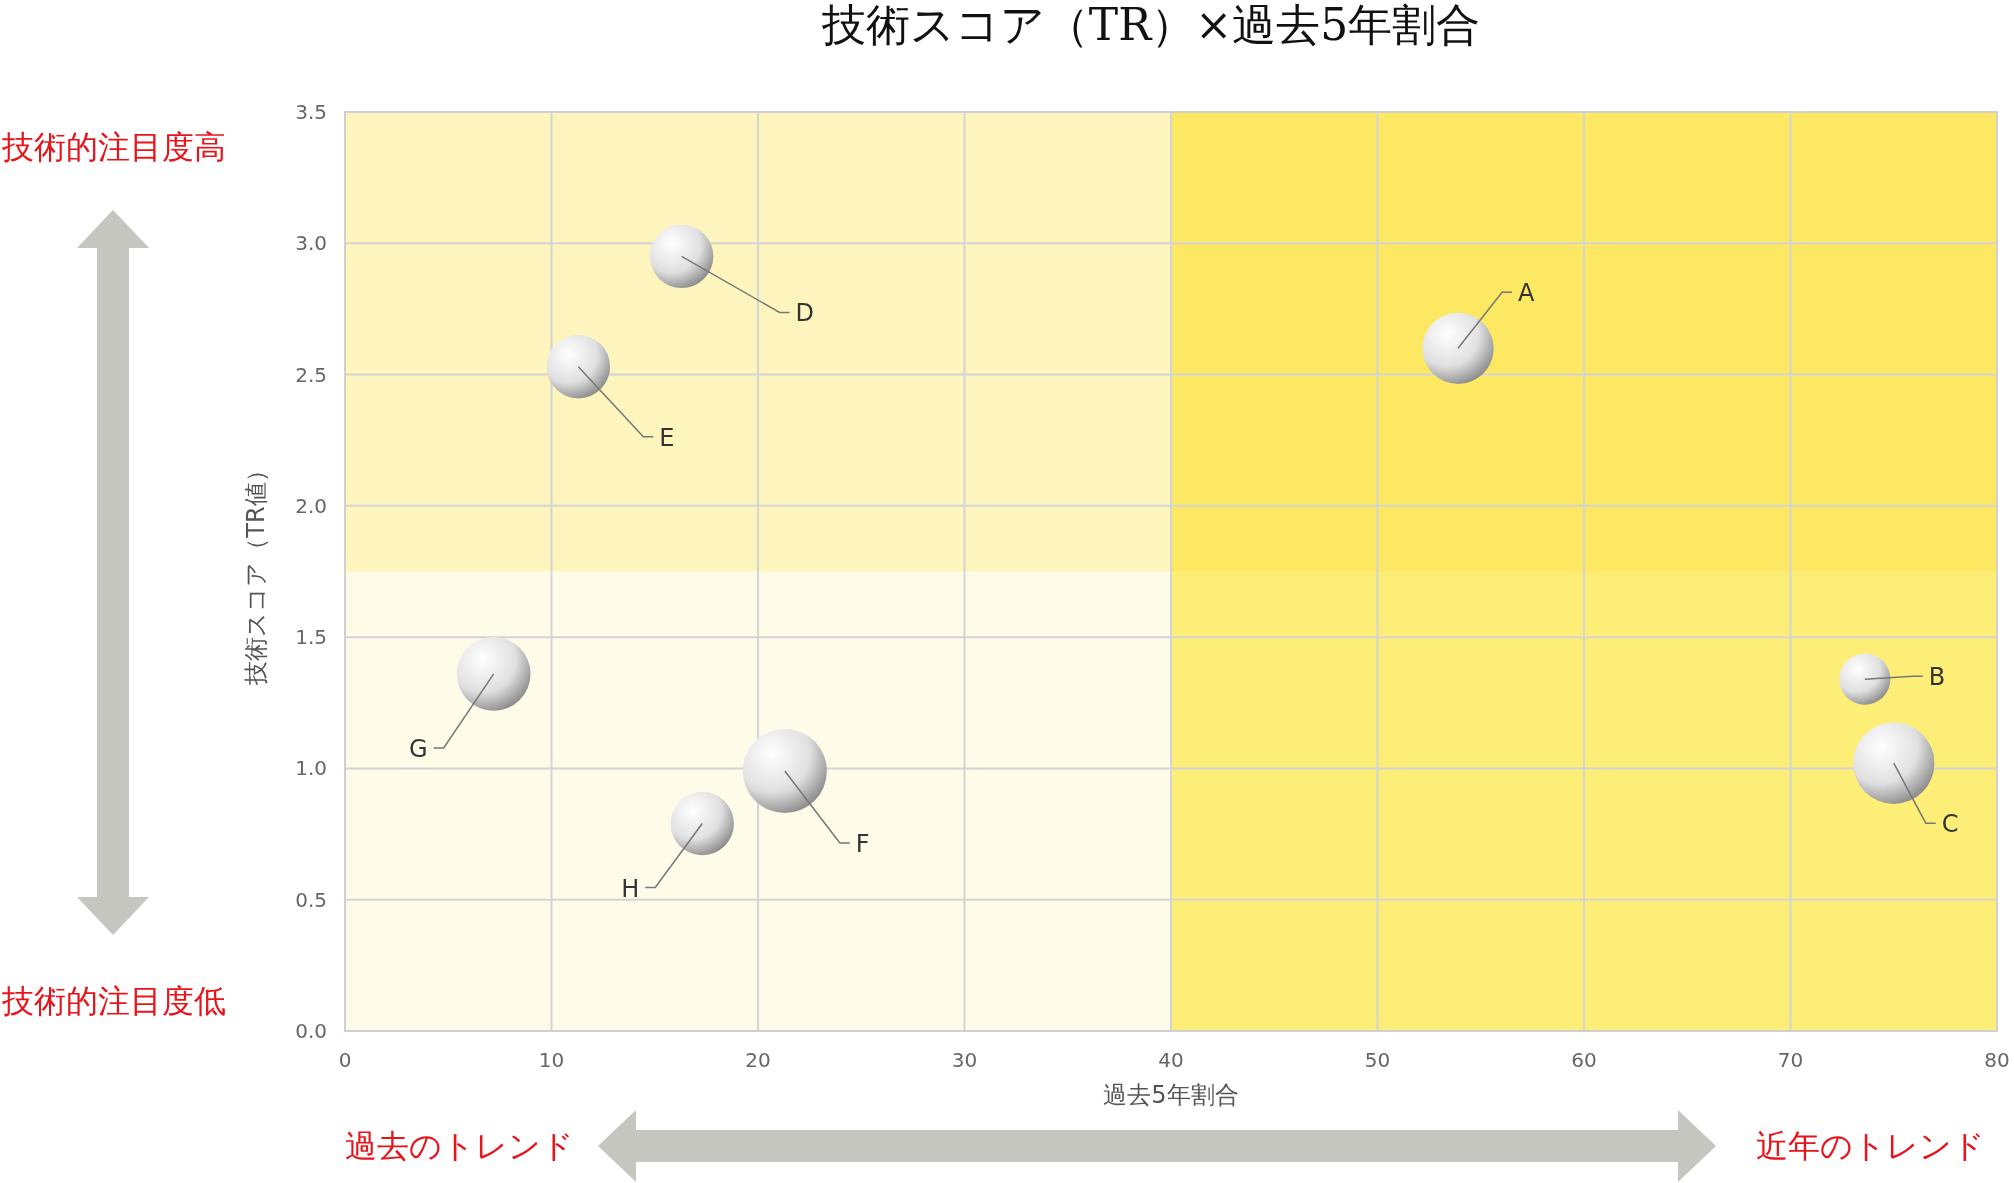 Image resolution: width=2014 pixels, height=1183 pixels. I want to click on annotation: H, so click(630, 888).